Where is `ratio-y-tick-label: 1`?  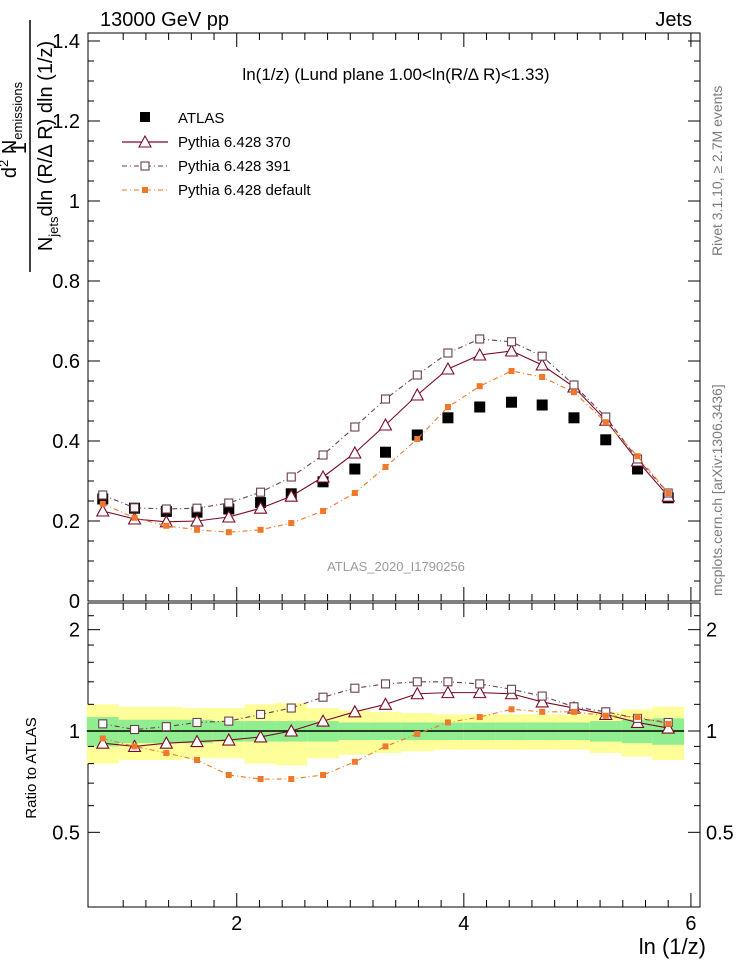
ratio-y-tick-label: 1 is located at coordinates (74, 732).